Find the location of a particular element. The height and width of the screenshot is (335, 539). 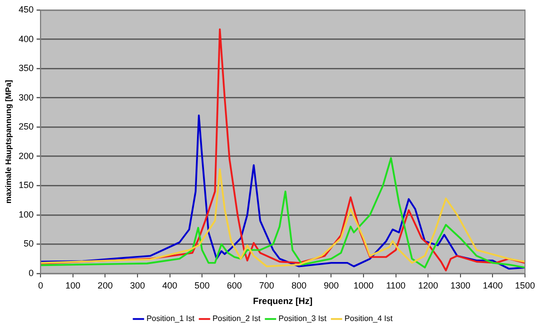

y-tick-label: 350 is located at coordinates (26, 68).